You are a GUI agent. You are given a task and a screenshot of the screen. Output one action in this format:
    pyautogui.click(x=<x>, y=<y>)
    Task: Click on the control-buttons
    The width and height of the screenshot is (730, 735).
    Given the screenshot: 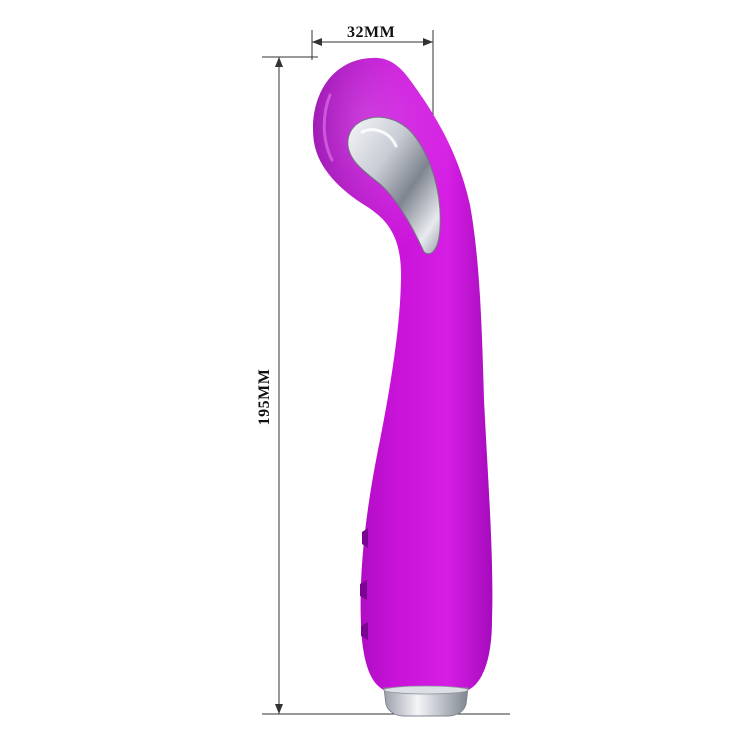 What is the action you would take?
    pyautogui.click(x=364, y=584)
    